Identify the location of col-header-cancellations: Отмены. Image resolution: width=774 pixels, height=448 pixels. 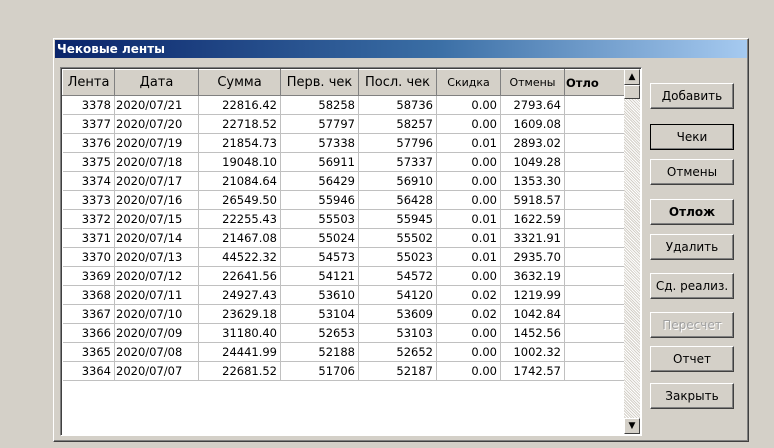
(532, 82).